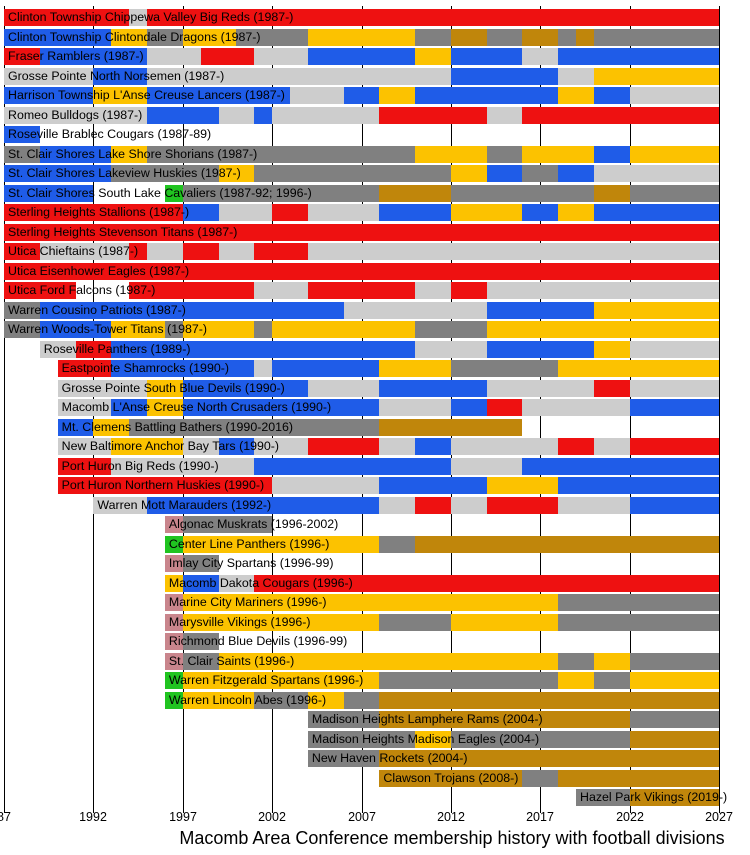 The width and height of the screenshot is (750, 855). Describe the element at coordinates (4, 810) in the screenshot. I see `tick-1987` at that location.